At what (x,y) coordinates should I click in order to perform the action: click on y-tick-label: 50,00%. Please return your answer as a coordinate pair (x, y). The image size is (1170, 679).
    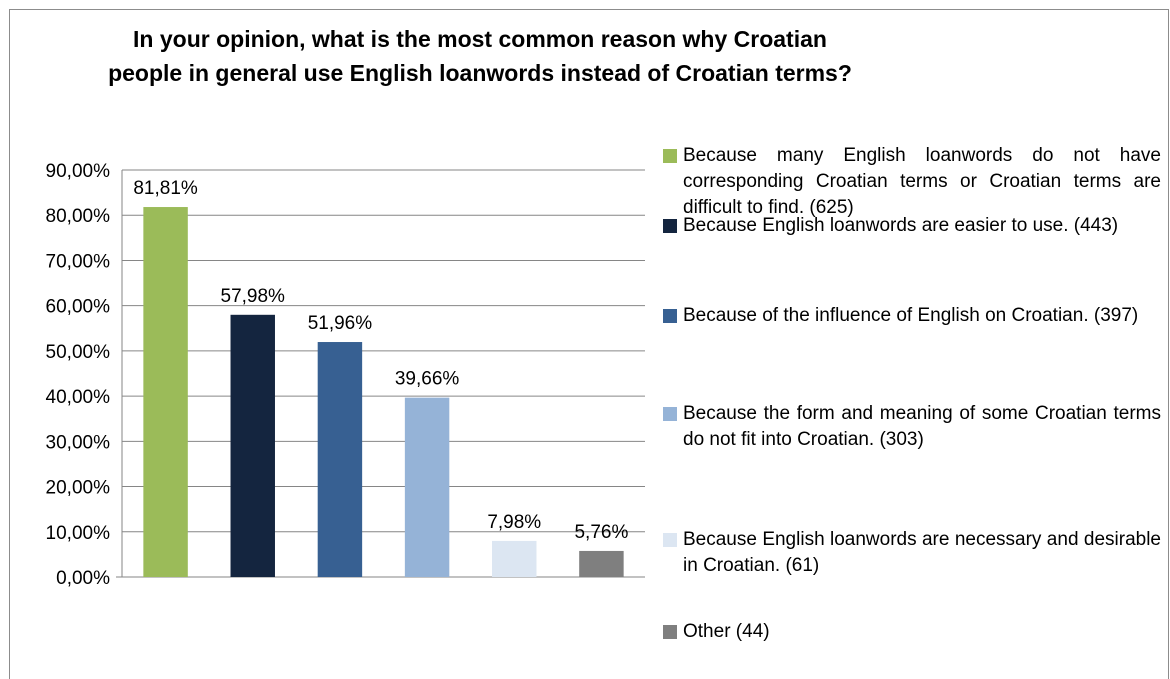
    Looking at the image, I should click on (78, 352).